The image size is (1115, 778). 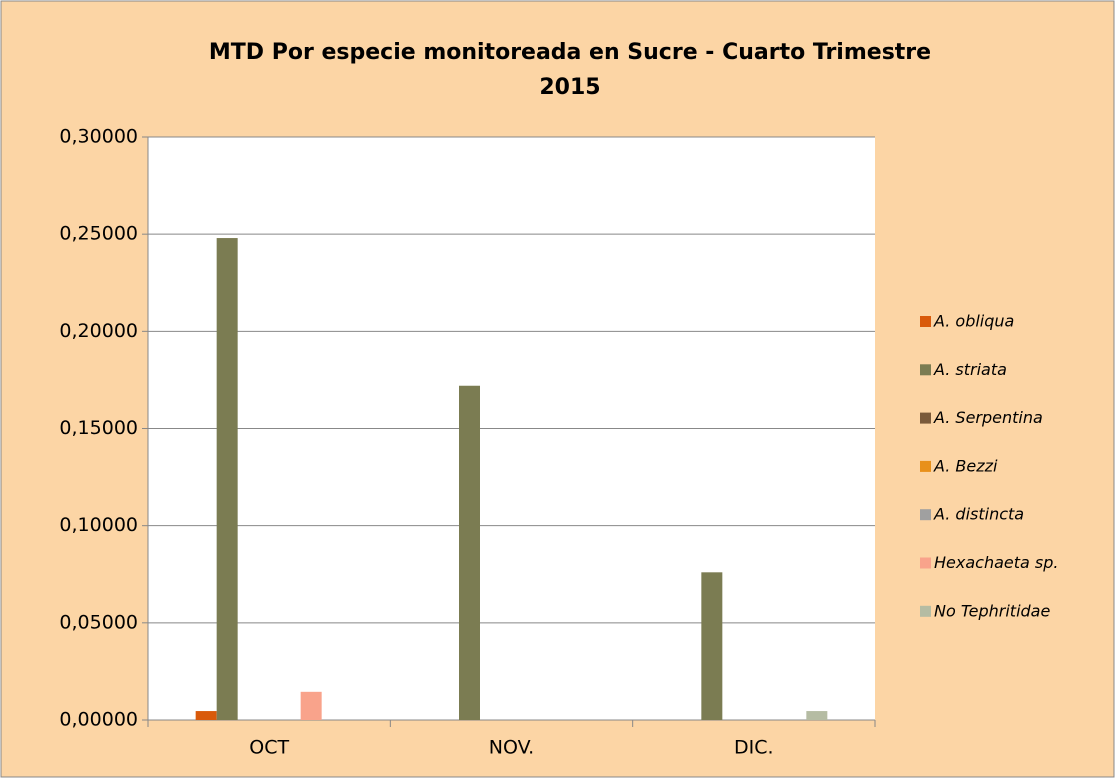 I want to click on legend-label: A. Bezzi, so click(x=965, y=465).